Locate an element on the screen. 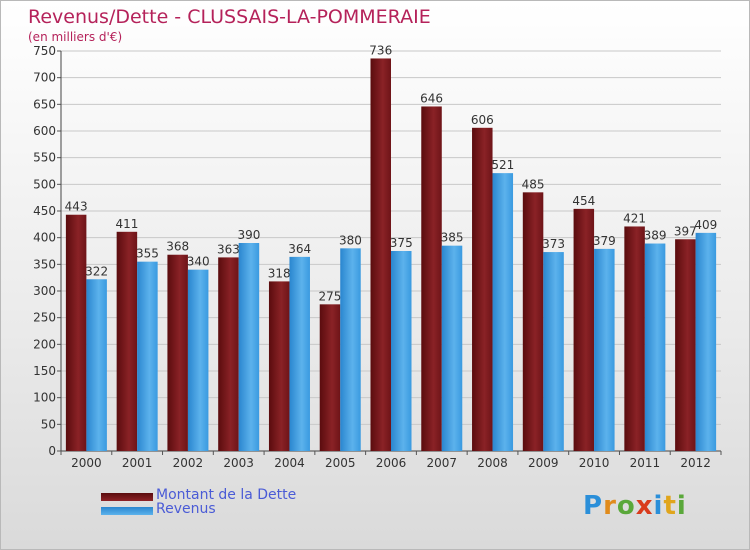 The height and width of the screenshot is (550, 750). data-label-debt: 368 is located at coordinates (177, 247).